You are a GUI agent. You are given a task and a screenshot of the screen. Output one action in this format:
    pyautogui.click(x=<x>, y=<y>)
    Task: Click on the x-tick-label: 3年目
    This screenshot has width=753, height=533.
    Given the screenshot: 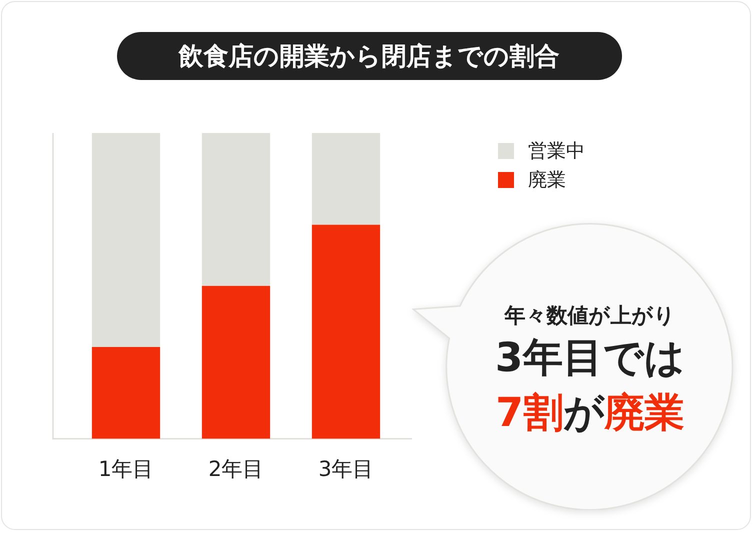 What is the action you would take?
    pyautogui.click(x=346, y=468)
    